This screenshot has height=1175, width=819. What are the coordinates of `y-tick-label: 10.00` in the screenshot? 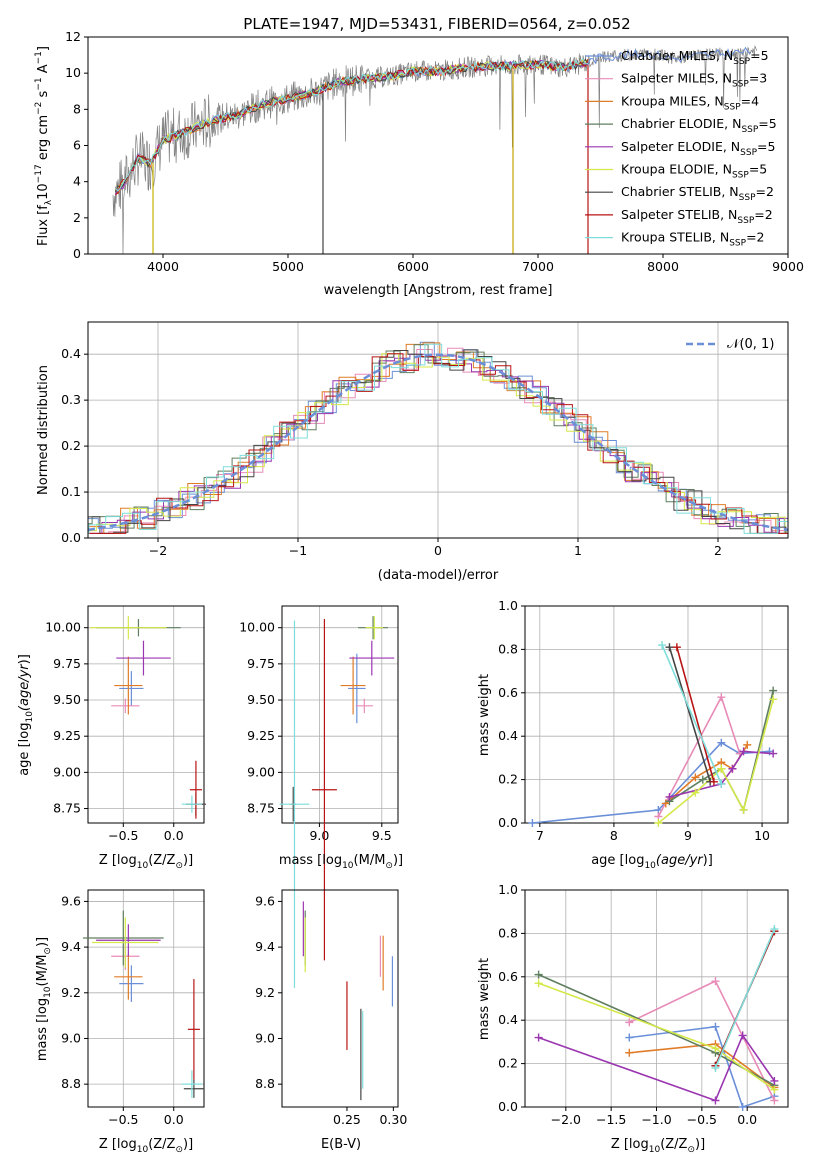 It's located at (63, 627).